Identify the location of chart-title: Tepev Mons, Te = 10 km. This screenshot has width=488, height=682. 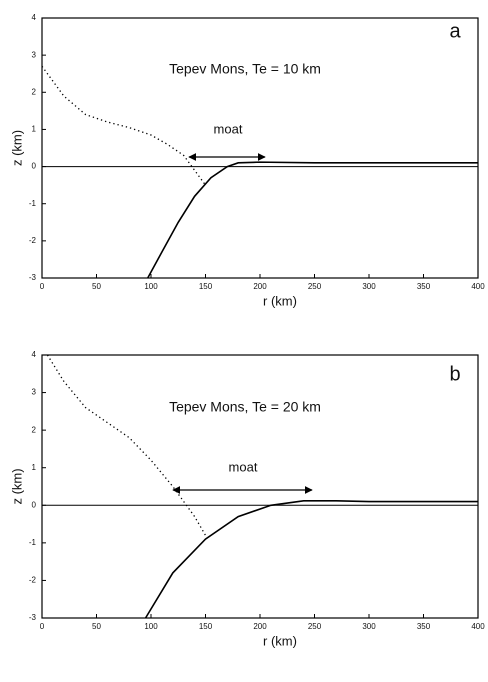
(245, 69).